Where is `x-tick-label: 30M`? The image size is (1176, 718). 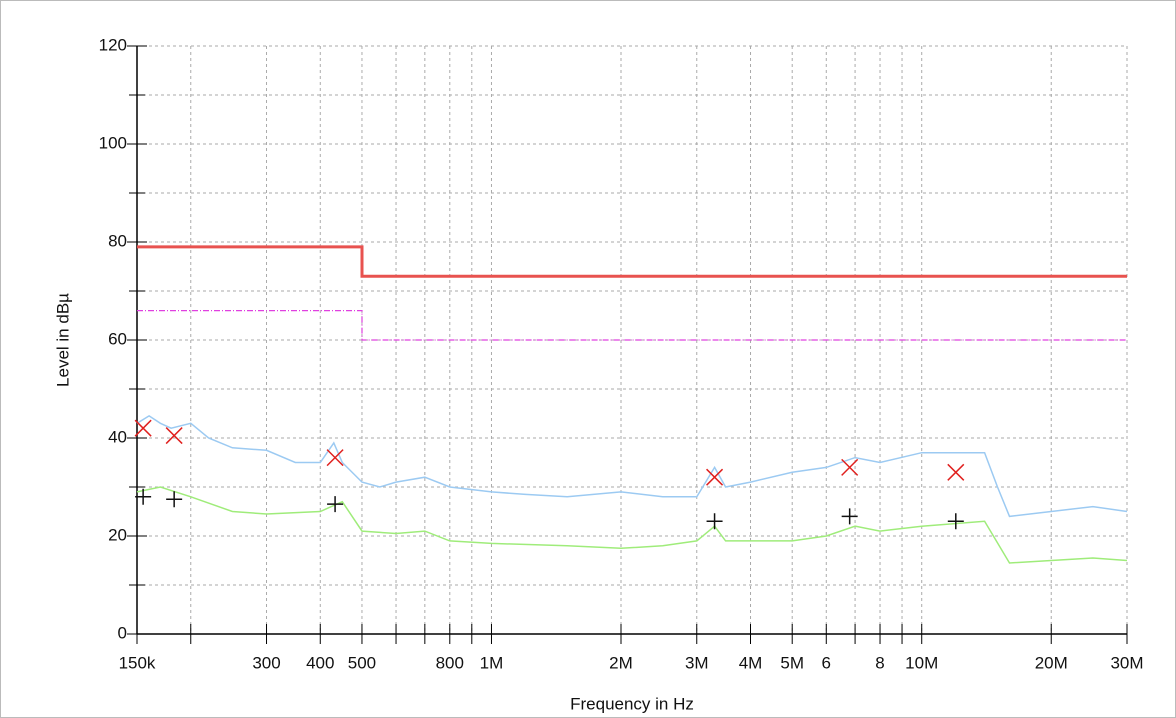
x-tick-label: 30M is located at coordinates (1126, 662).